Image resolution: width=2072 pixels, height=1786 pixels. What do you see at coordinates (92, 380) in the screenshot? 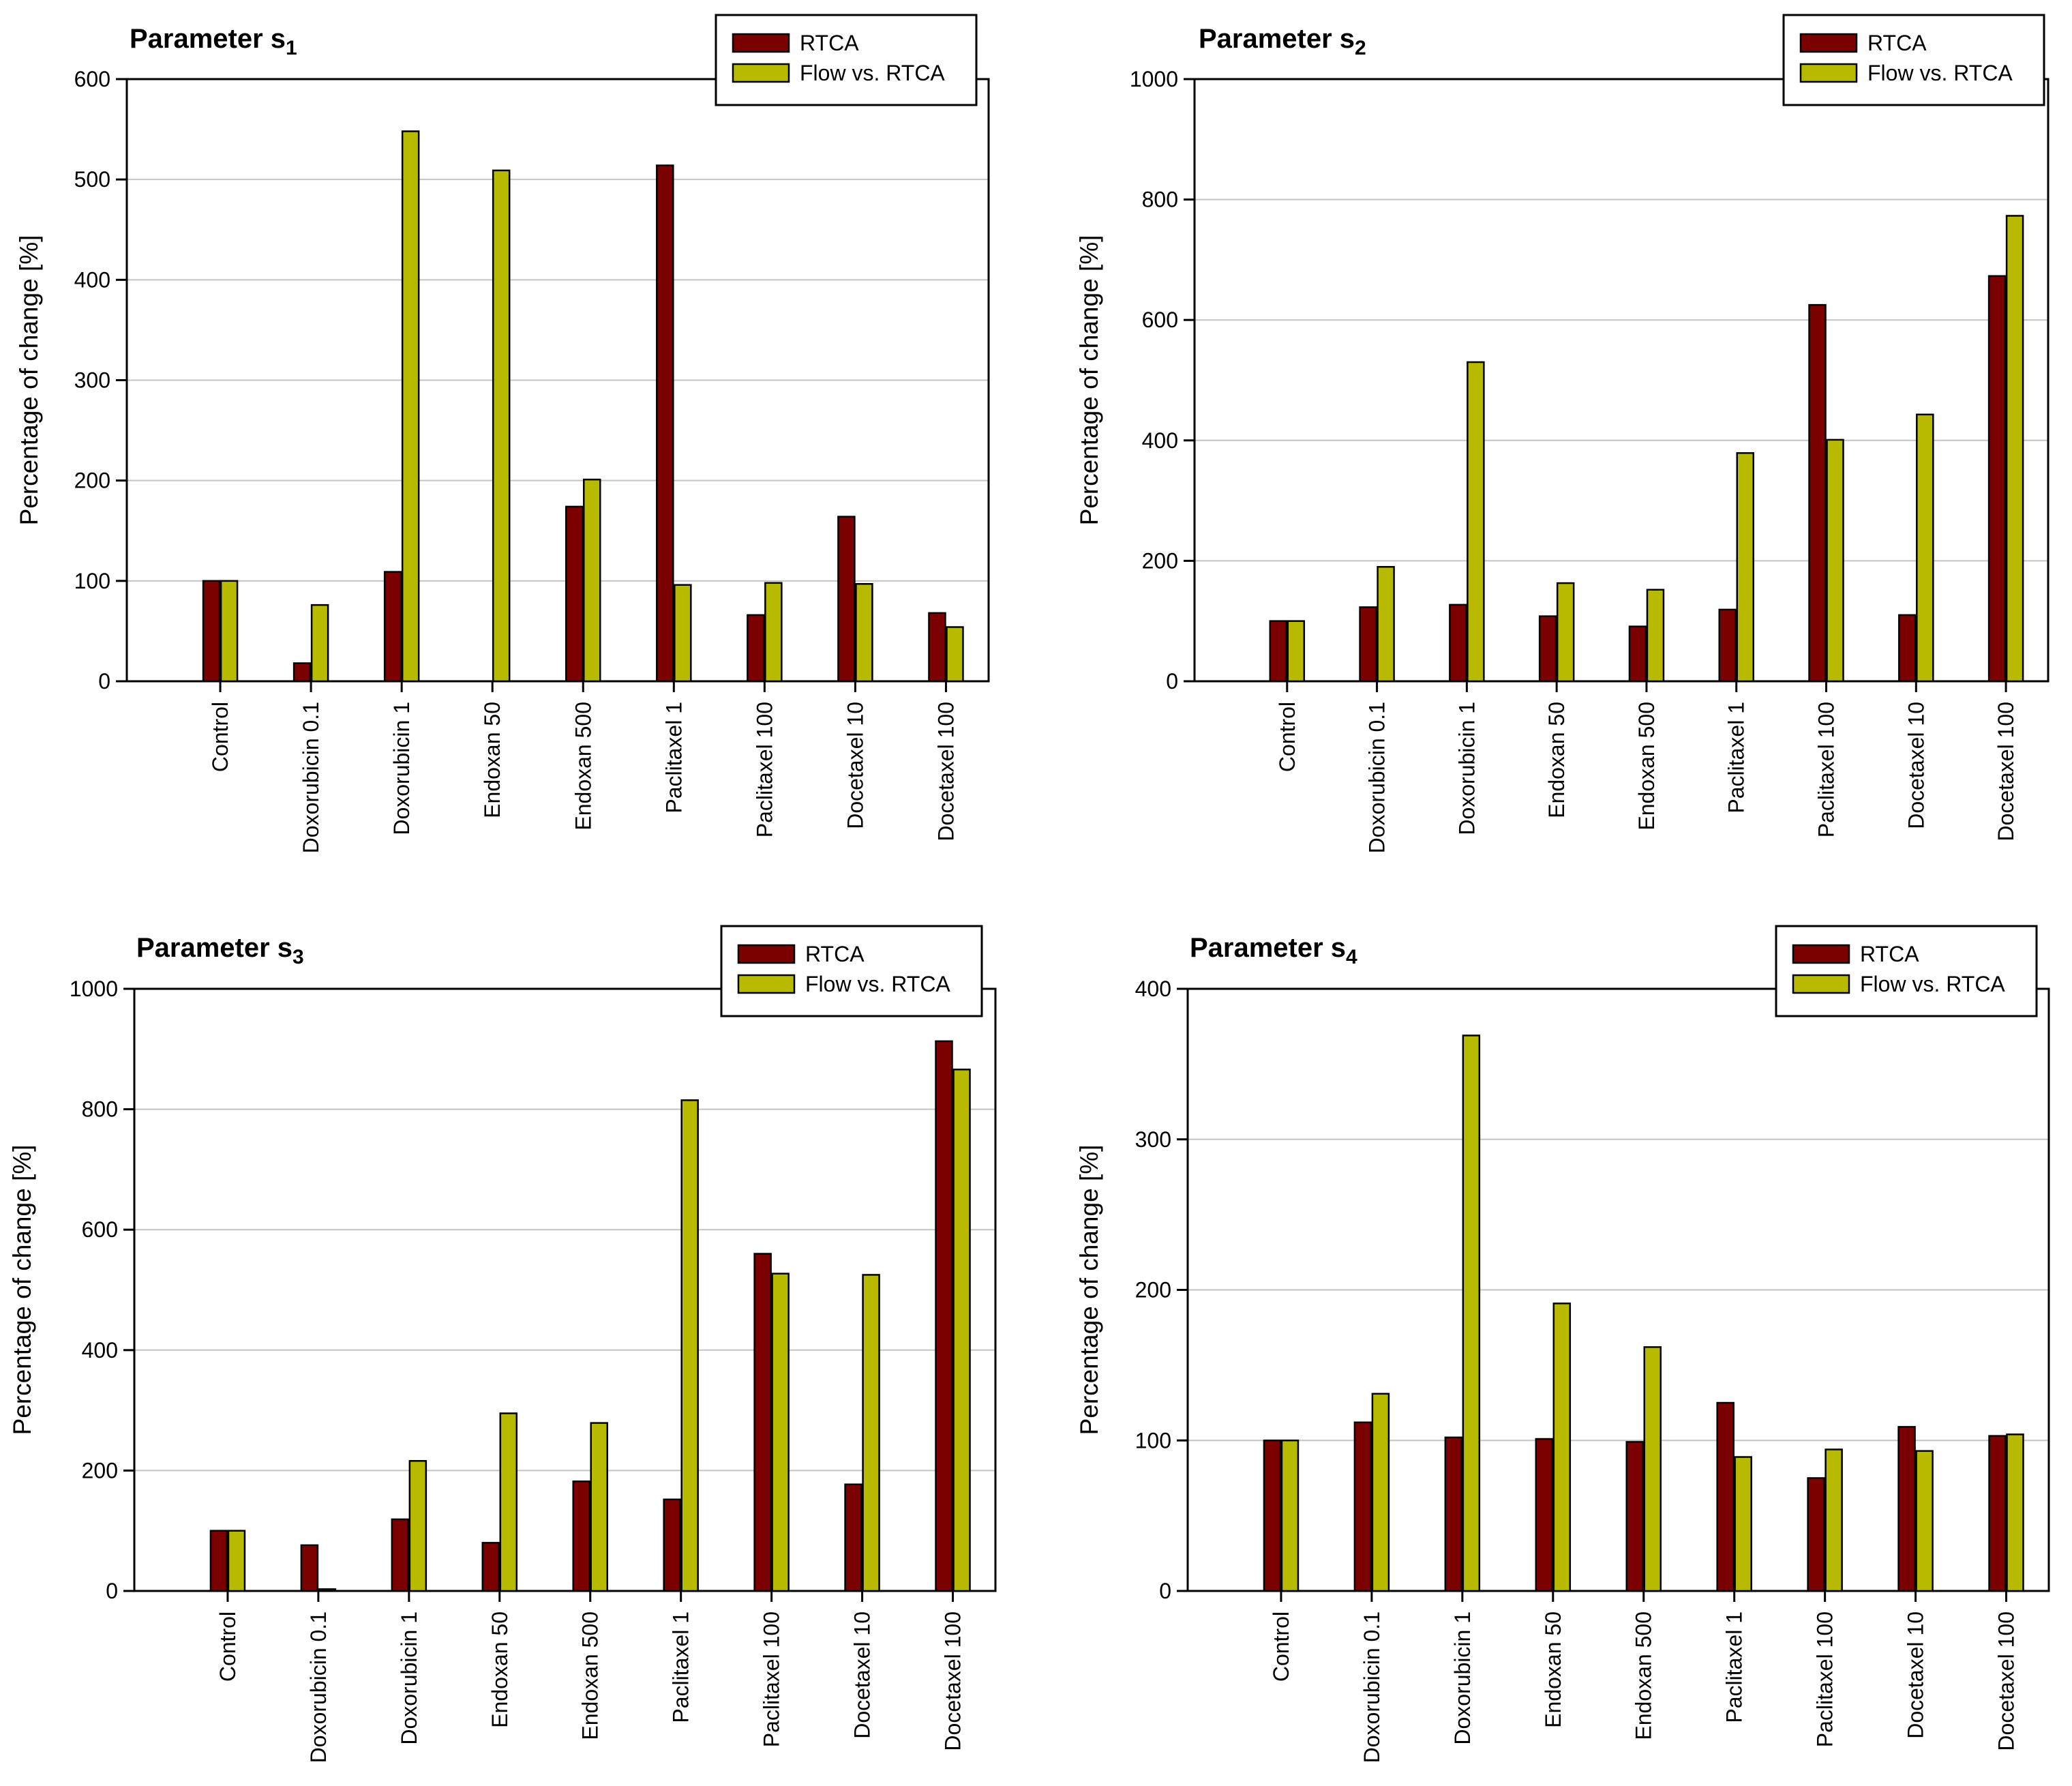
I see `y-tick-label: 300` at bounding box center [92, 380].